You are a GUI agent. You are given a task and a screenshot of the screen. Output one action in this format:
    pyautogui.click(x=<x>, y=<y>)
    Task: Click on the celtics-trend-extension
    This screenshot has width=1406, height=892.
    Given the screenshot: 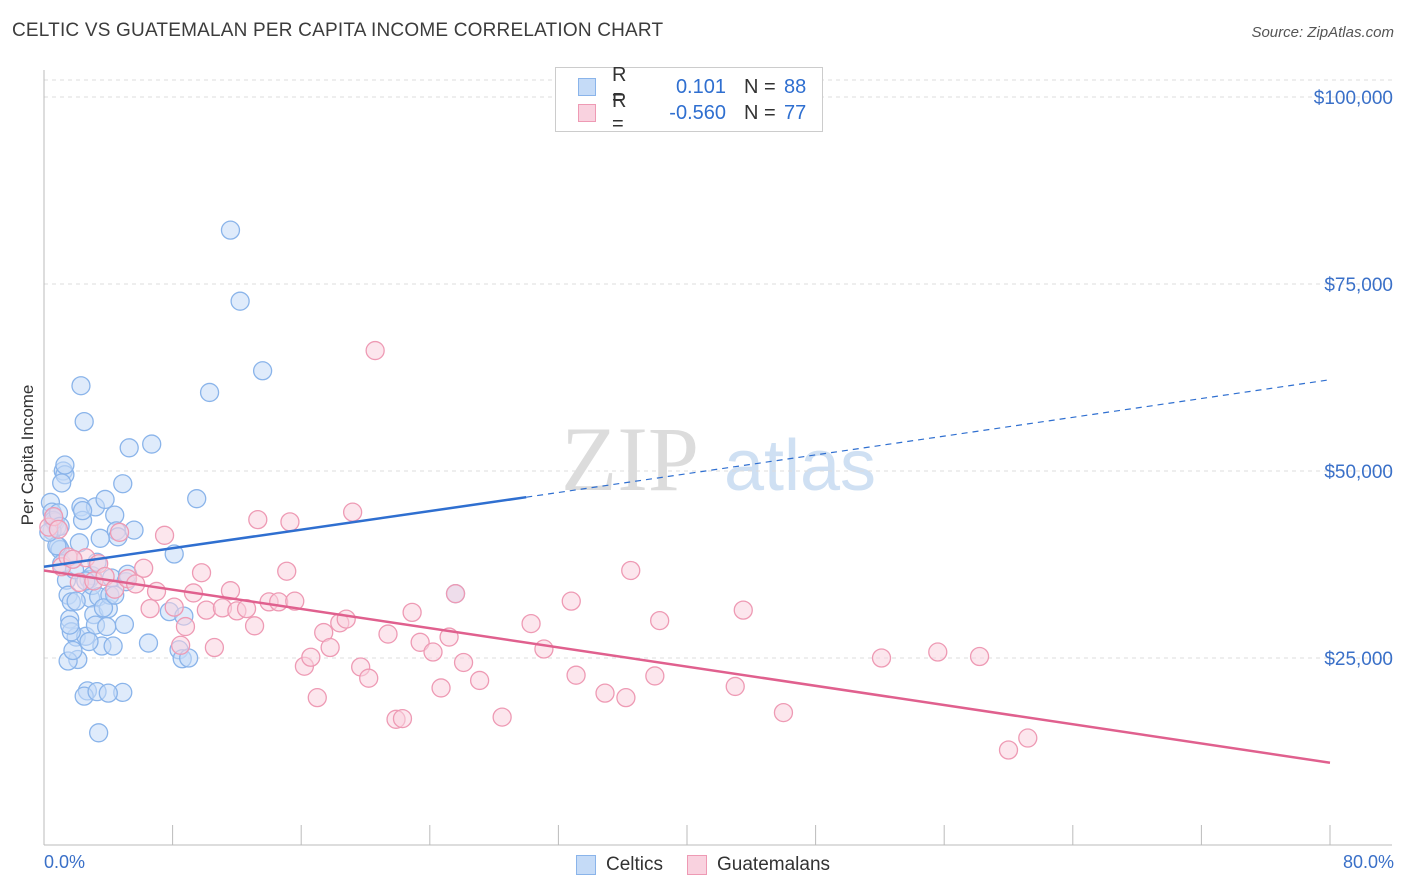 What is the action you would take?
    pyautogui.click(x=928, y=438)
    